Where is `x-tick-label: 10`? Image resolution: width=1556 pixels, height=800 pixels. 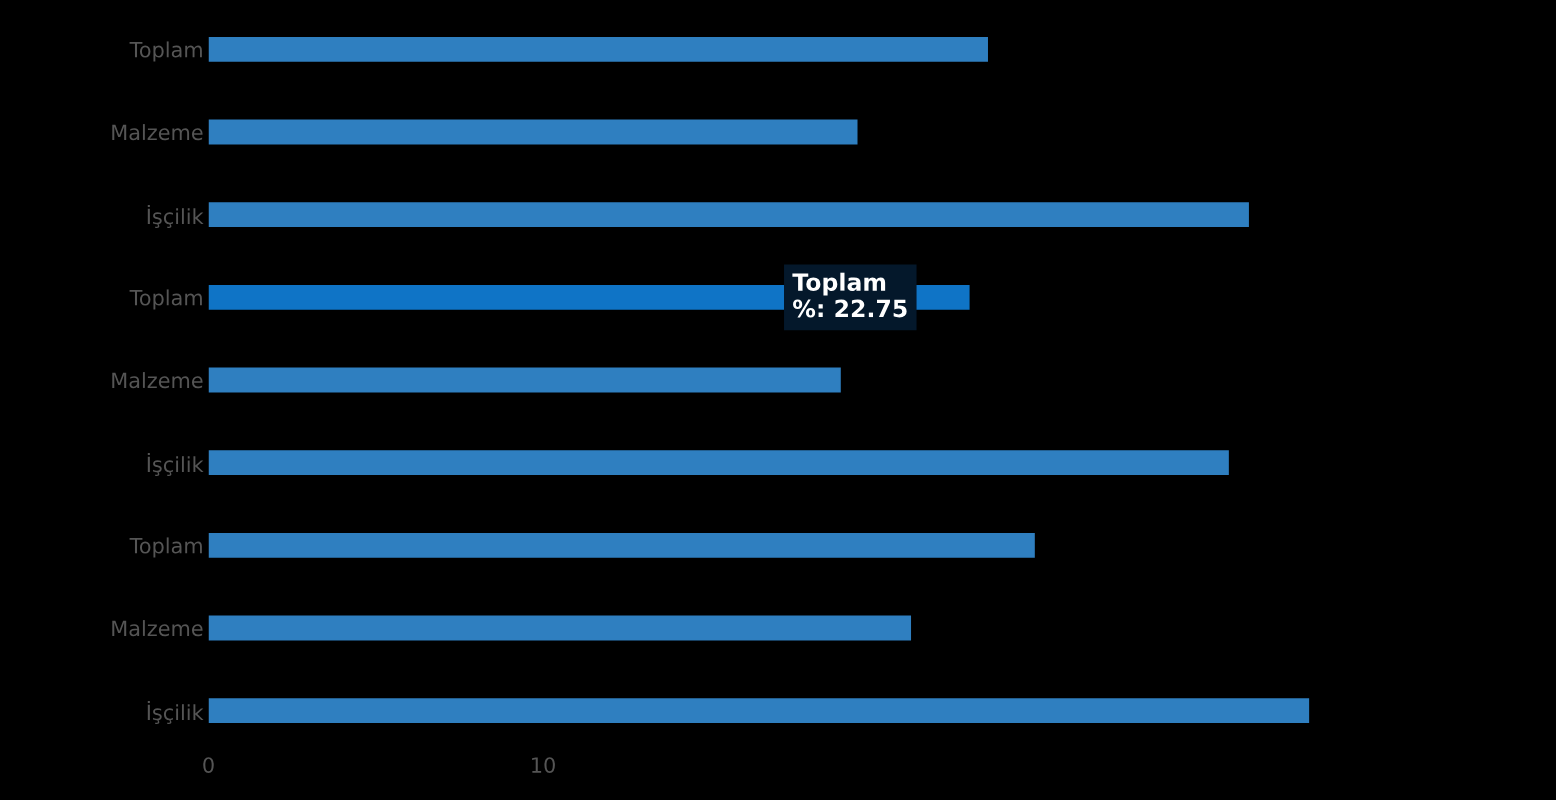 x-tick-label: 10 is located at coordinates (543, 765).